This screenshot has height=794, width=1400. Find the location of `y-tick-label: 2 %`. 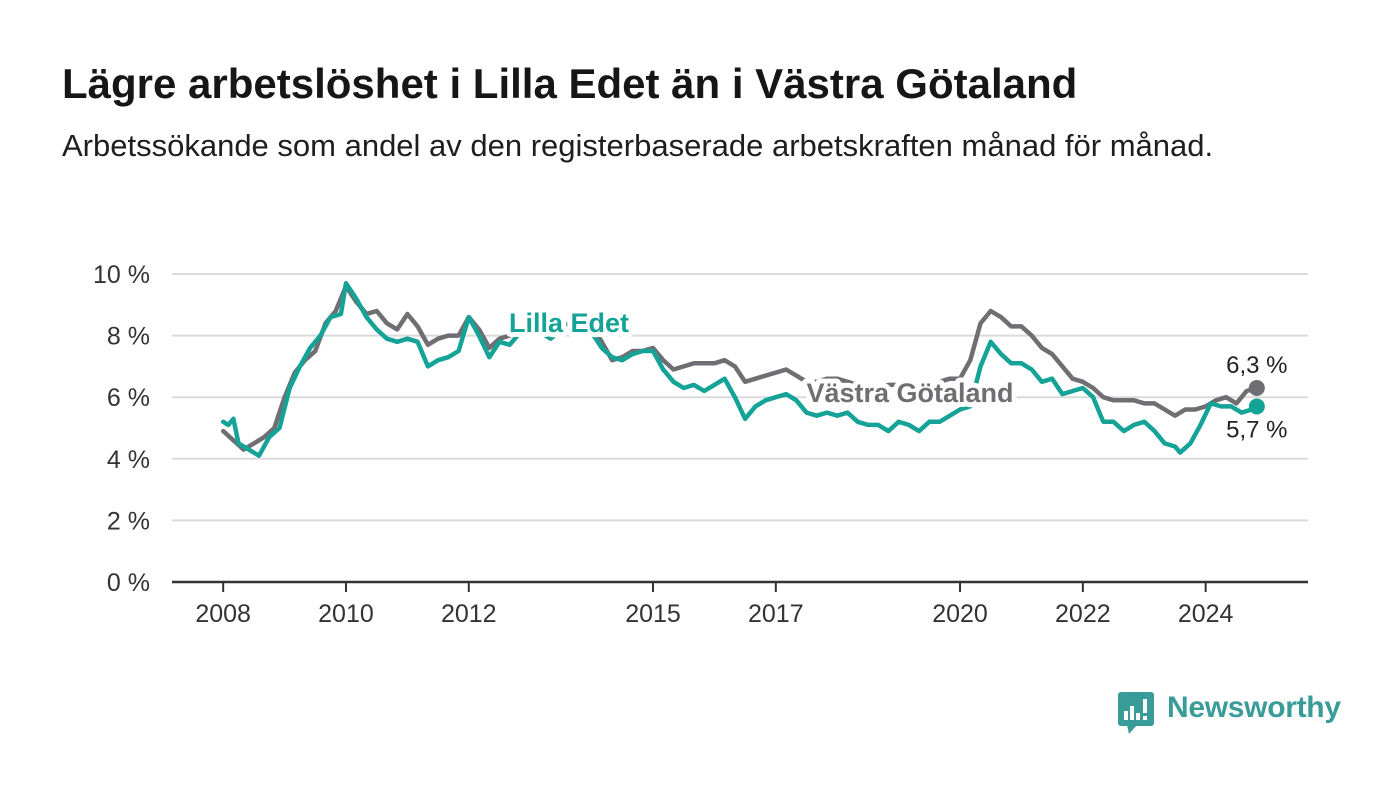

y-tick-label: 2 % is located at coordinates (128, 521).